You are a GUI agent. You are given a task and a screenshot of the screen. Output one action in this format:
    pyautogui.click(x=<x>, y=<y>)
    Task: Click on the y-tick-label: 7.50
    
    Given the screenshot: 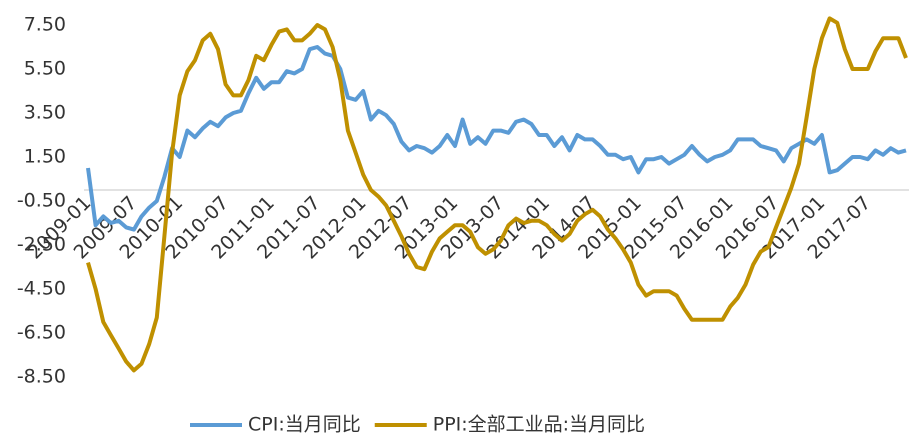 What is the action you would take?
    pyautogui.click(x=45, y=25)
    